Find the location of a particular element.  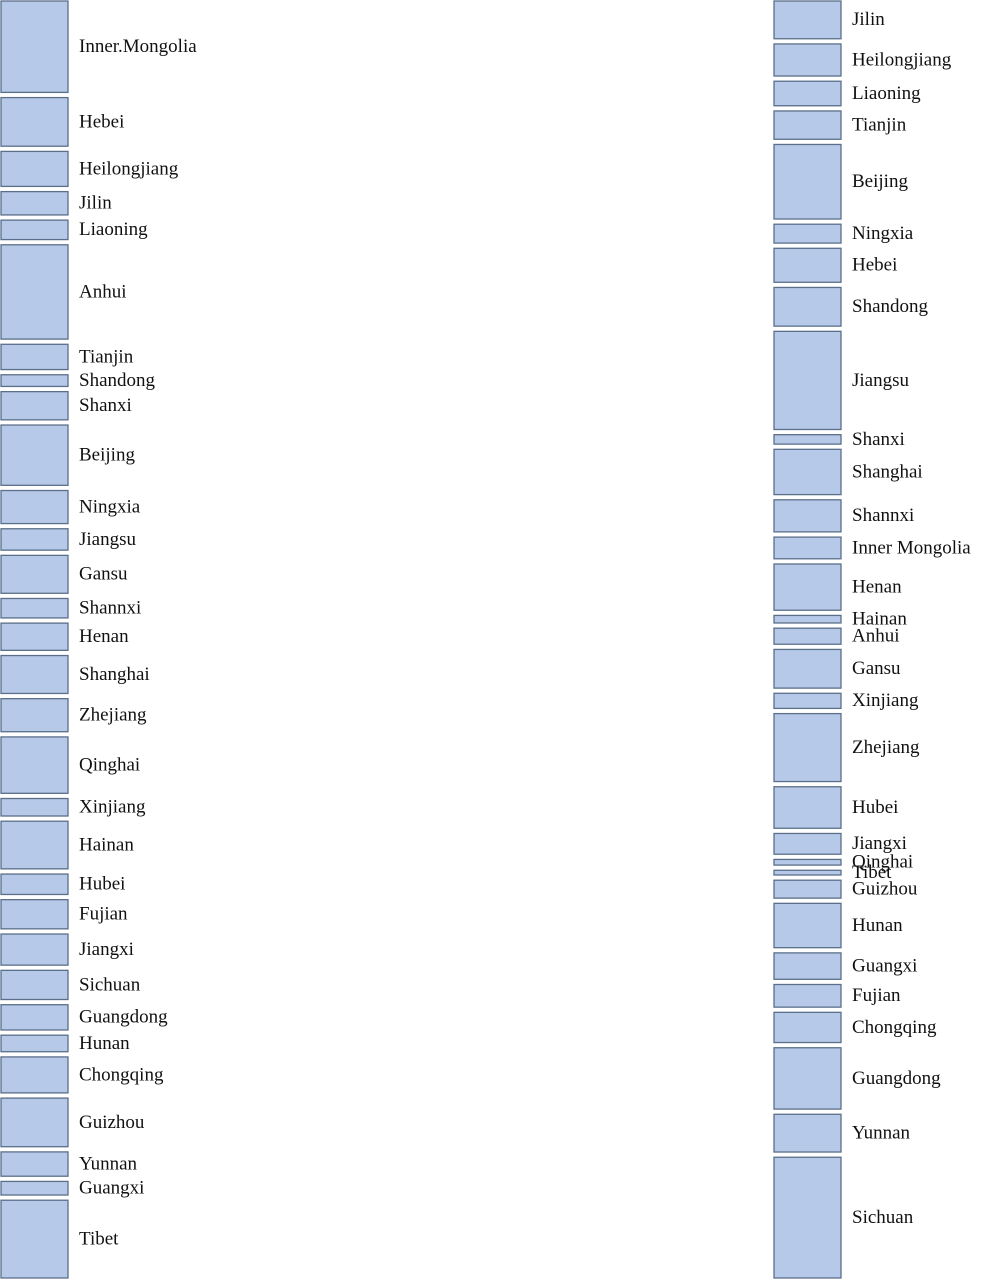

target-node-label: Hebei is located at coordinates (874, 265).